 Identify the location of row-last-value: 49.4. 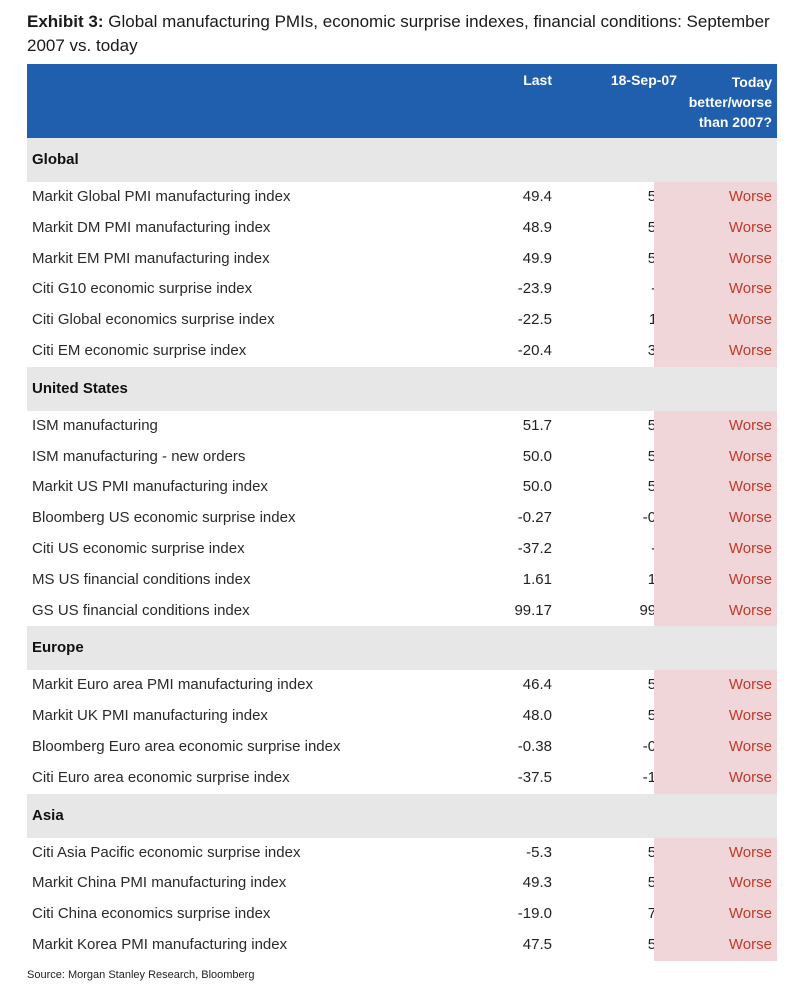
(537, 196).